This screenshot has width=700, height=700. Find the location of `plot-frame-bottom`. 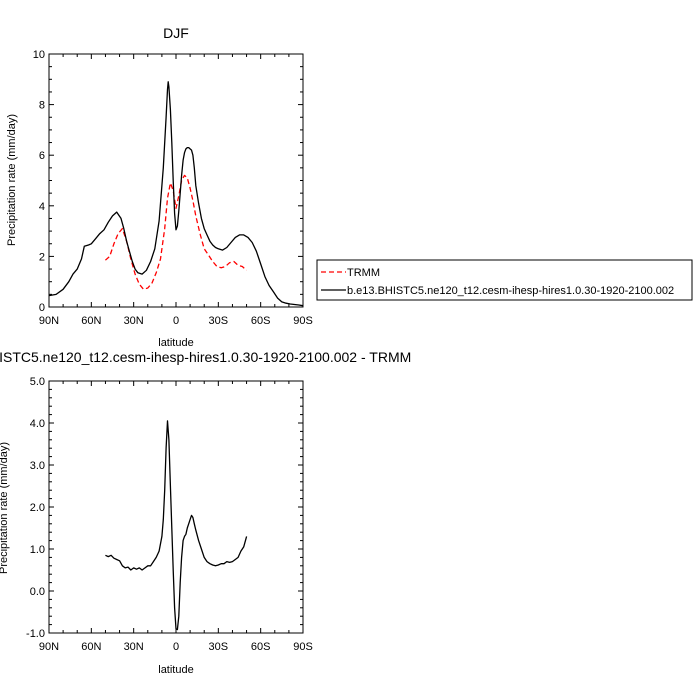

plot-frame-bottom is located at coordinates (176, 507).